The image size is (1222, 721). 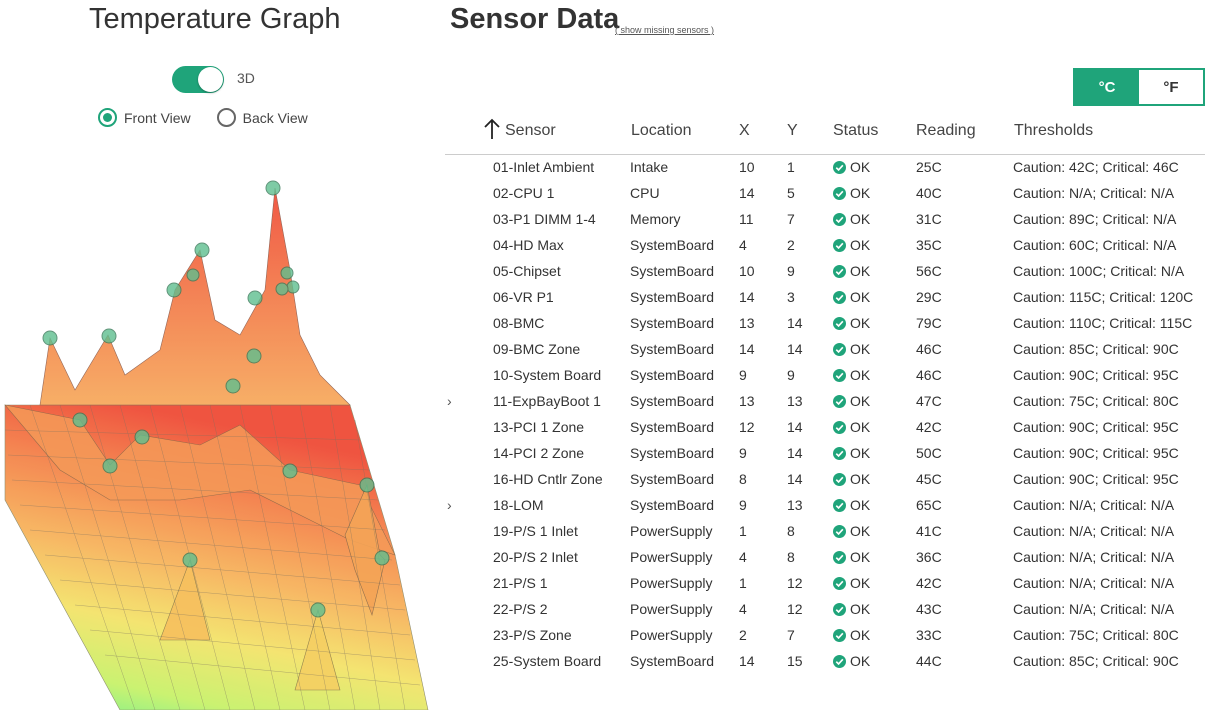 I want to click on cell-y: 5, so click(x=791, y=193).